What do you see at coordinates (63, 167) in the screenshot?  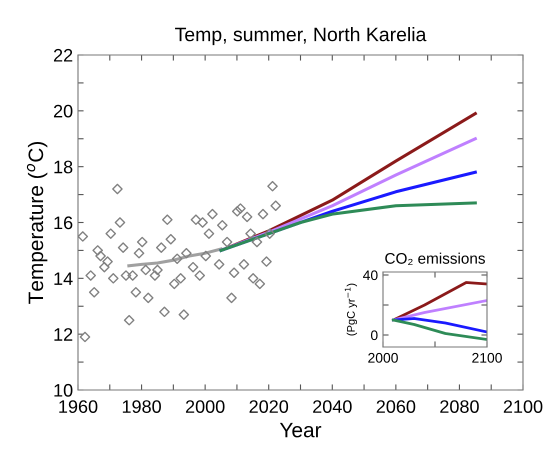 I see `y-tick-label: 18` at bounding box center [63, 167].